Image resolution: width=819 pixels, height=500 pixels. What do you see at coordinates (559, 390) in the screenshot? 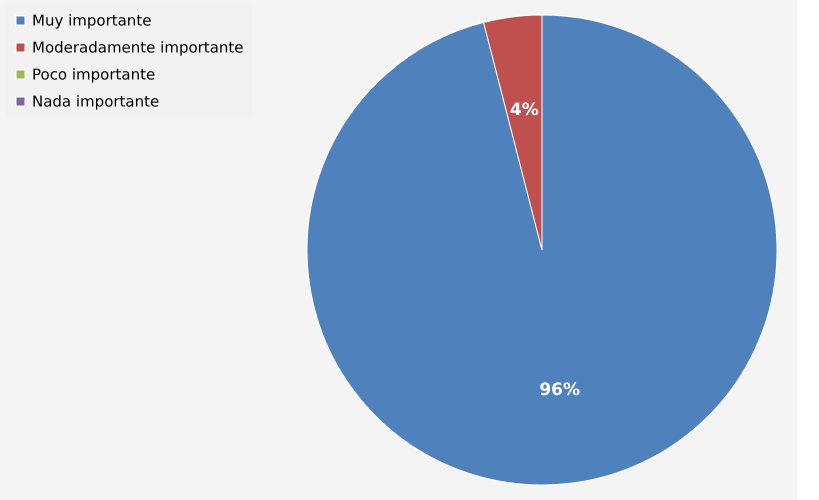
I see `data-label: 96%` at bounding box center [559, 390].